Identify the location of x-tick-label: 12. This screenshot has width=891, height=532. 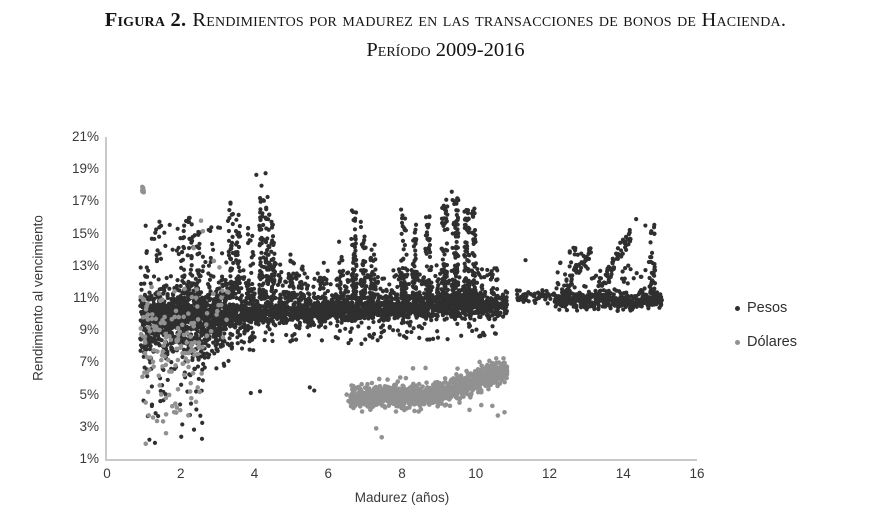
(549, 473).